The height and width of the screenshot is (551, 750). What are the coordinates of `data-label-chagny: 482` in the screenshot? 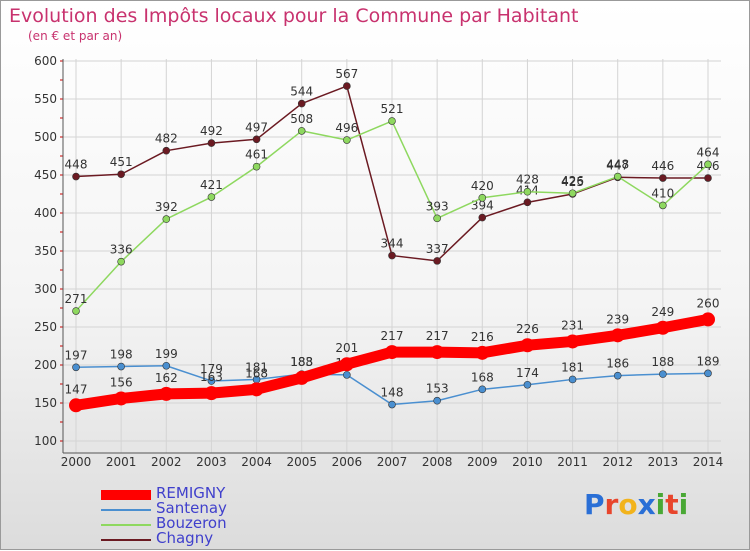 It's located at (166, 139).